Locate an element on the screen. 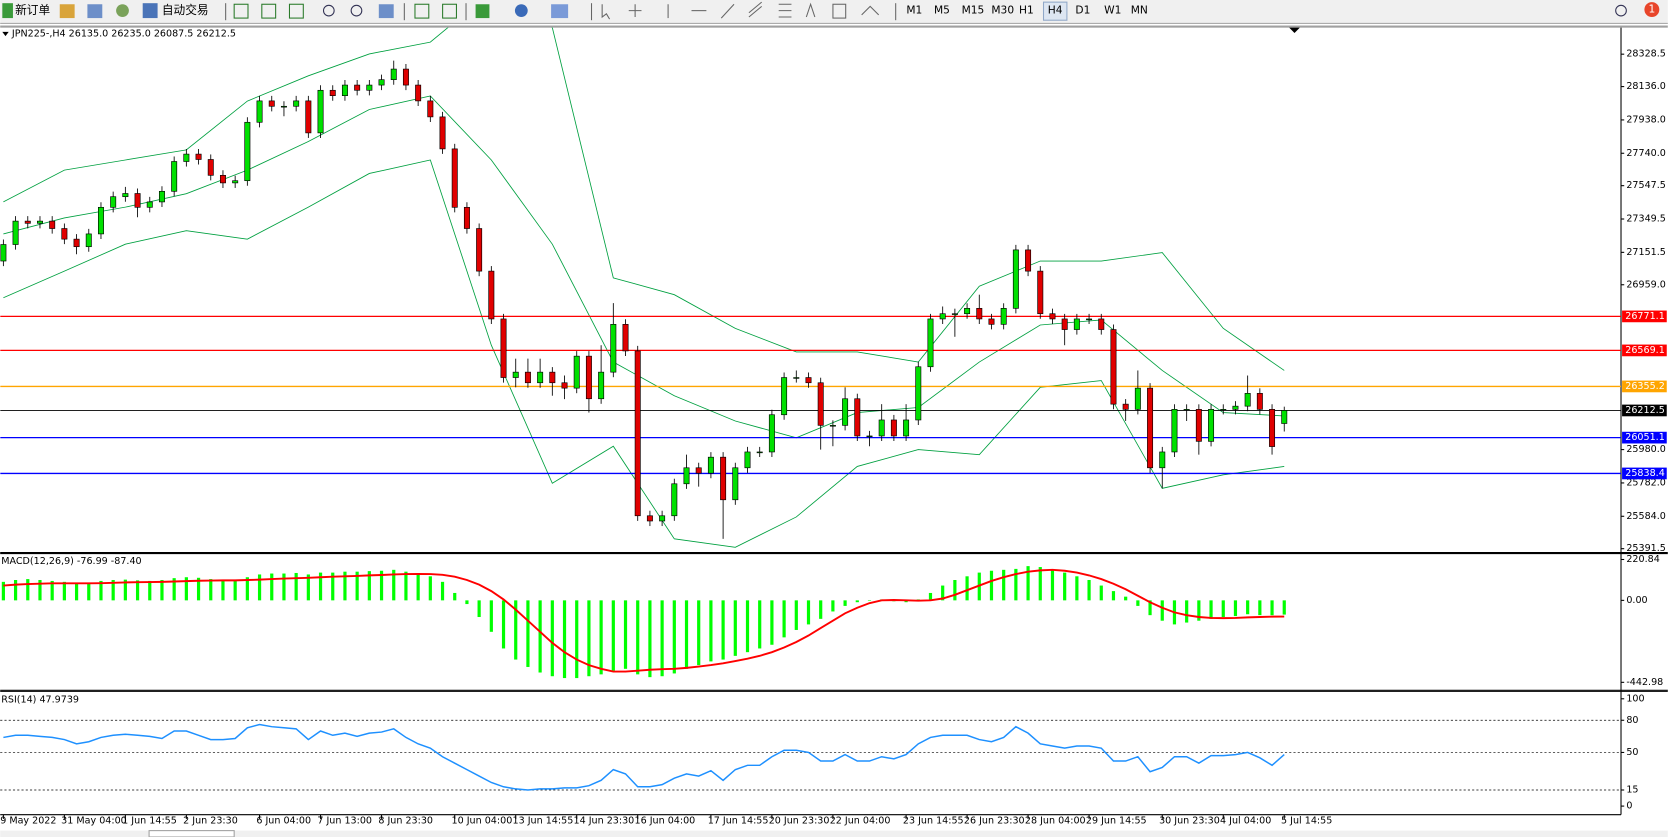 The image size is (1668, 837). new-order-button: 新订单 is located at coordinates (26, 11).